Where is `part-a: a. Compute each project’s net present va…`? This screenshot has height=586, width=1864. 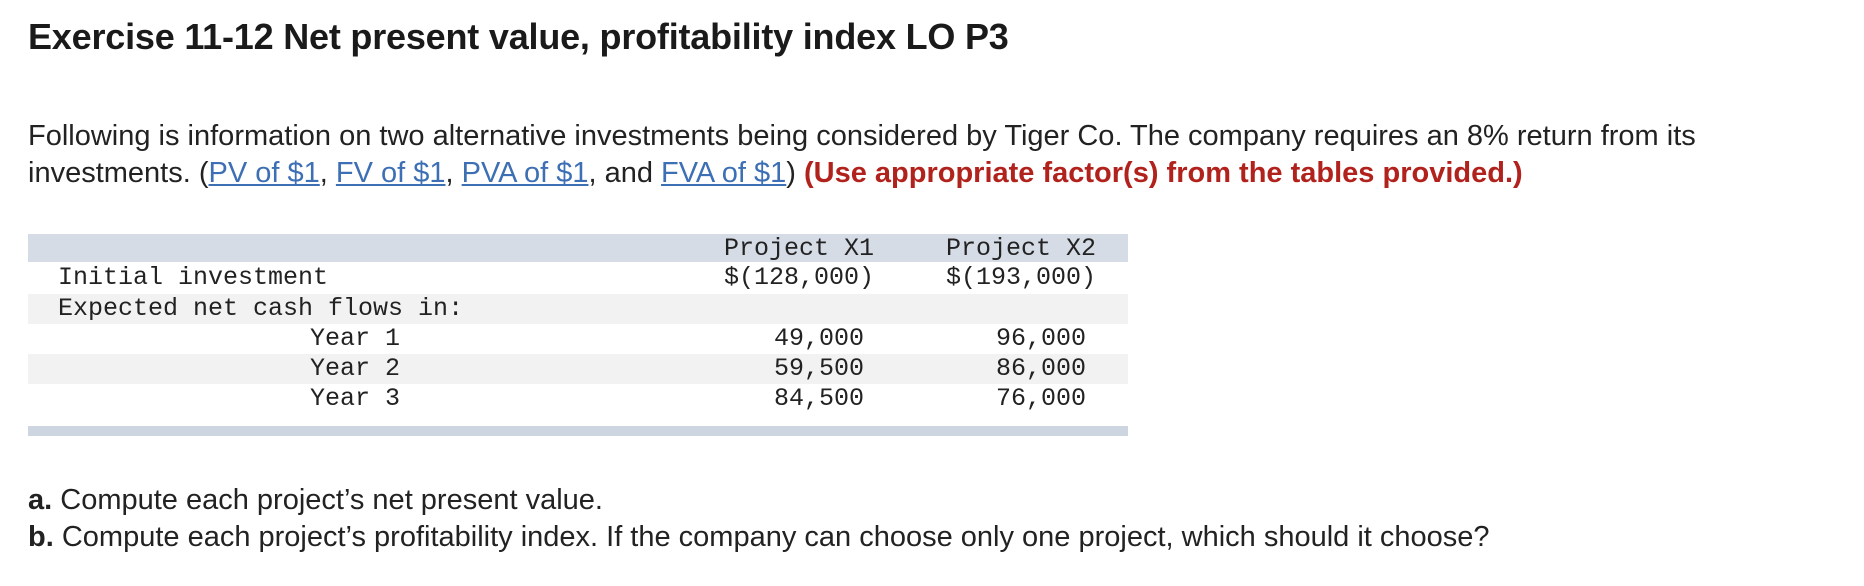
part-a: a. Compute each project’s net present va… is located at coordinates (759, 500).